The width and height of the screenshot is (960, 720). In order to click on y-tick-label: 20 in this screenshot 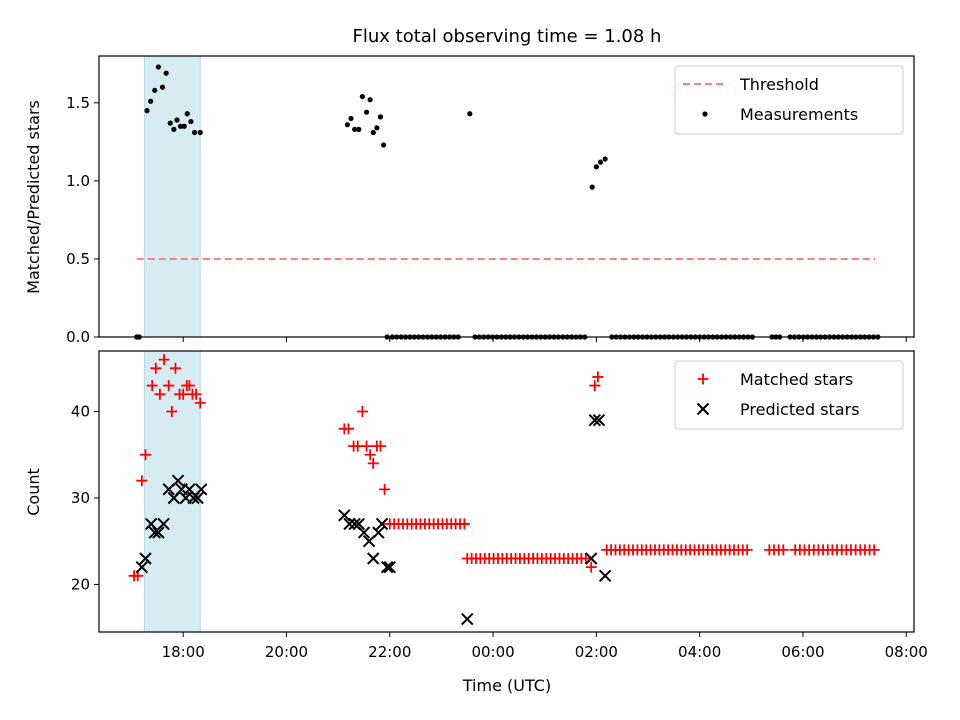, I will do `click(80, 584)`.